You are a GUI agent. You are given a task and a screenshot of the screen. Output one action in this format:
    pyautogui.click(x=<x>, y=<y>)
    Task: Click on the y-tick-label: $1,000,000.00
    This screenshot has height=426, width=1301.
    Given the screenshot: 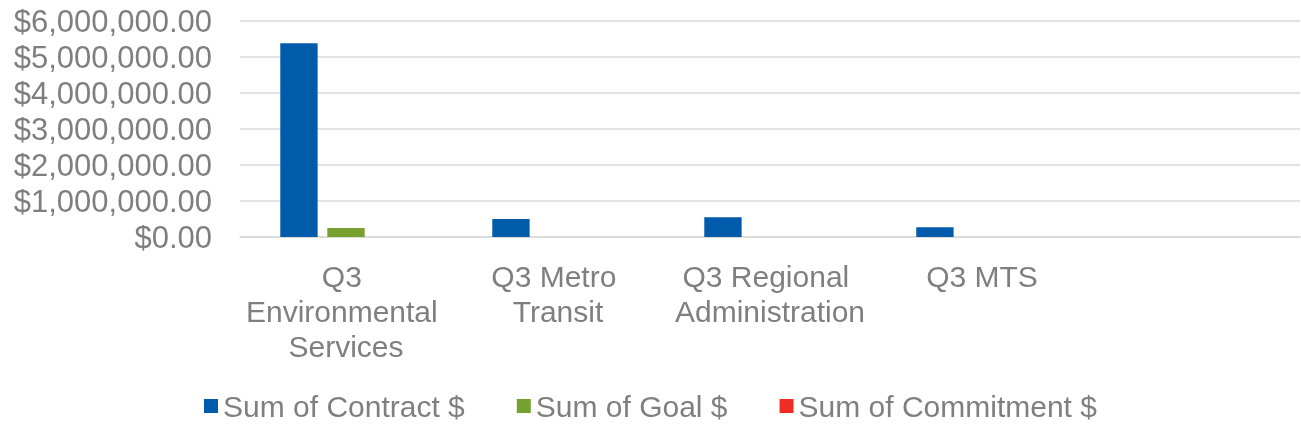 What is the action you would take?
    pyautogui.click(x=112, y=201)
    